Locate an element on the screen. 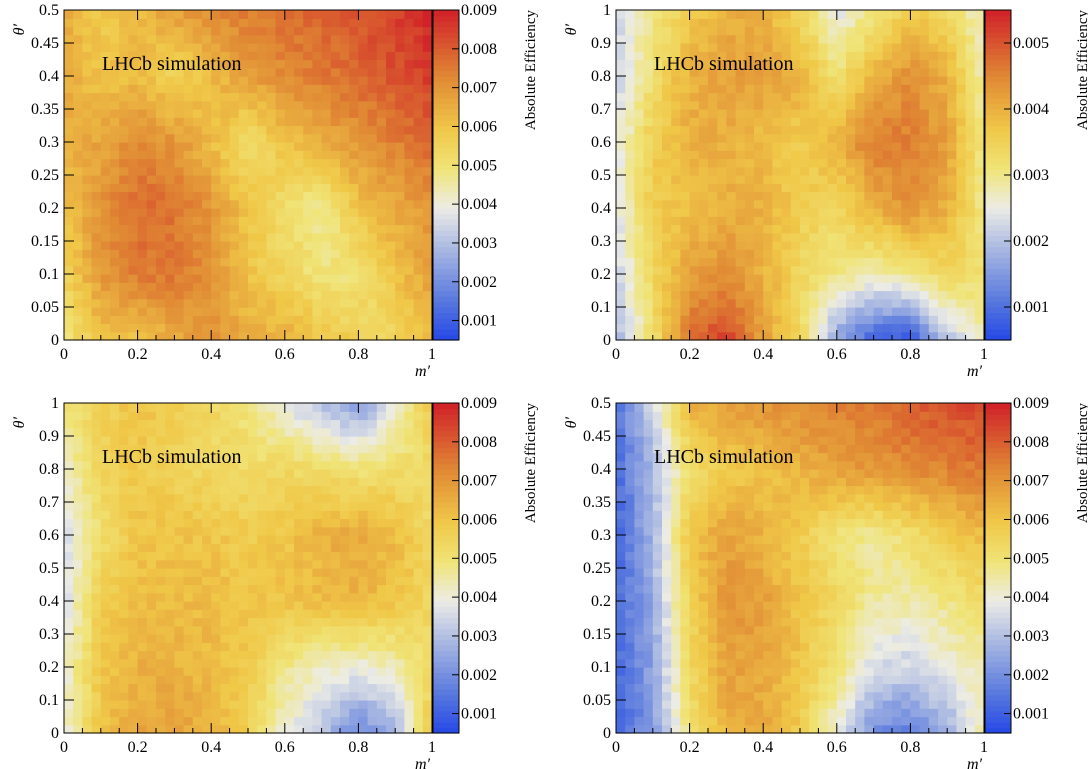  y-tick-label: 0.05 is located at coordinates (45, 307).